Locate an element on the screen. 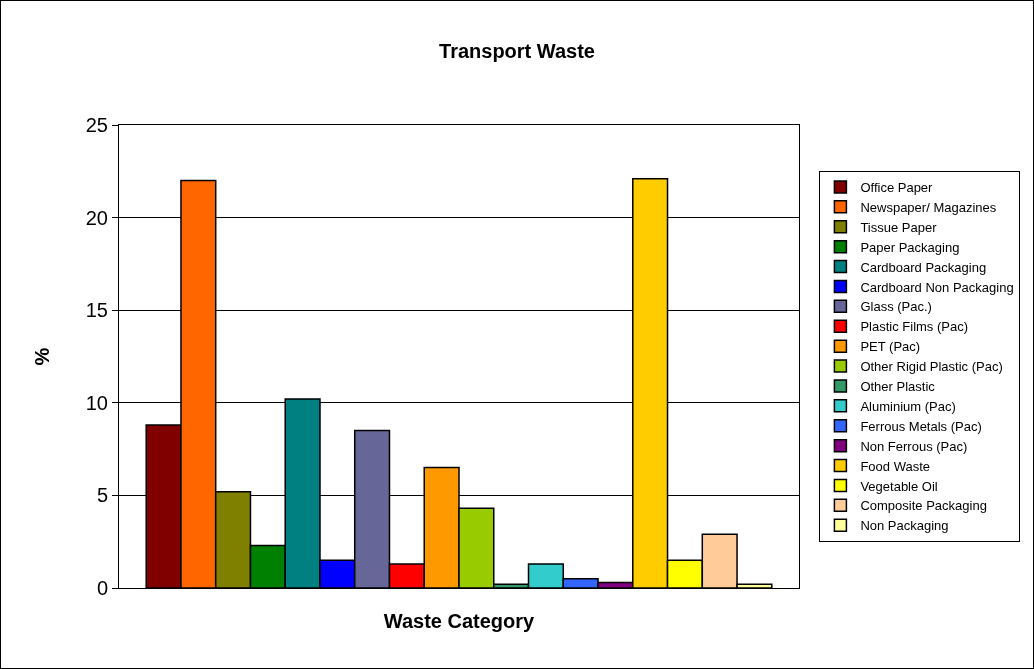 The width and height of the screenshot is (1034, 669). legend-label: Composite Packaging is located at coordinates (923, 506).